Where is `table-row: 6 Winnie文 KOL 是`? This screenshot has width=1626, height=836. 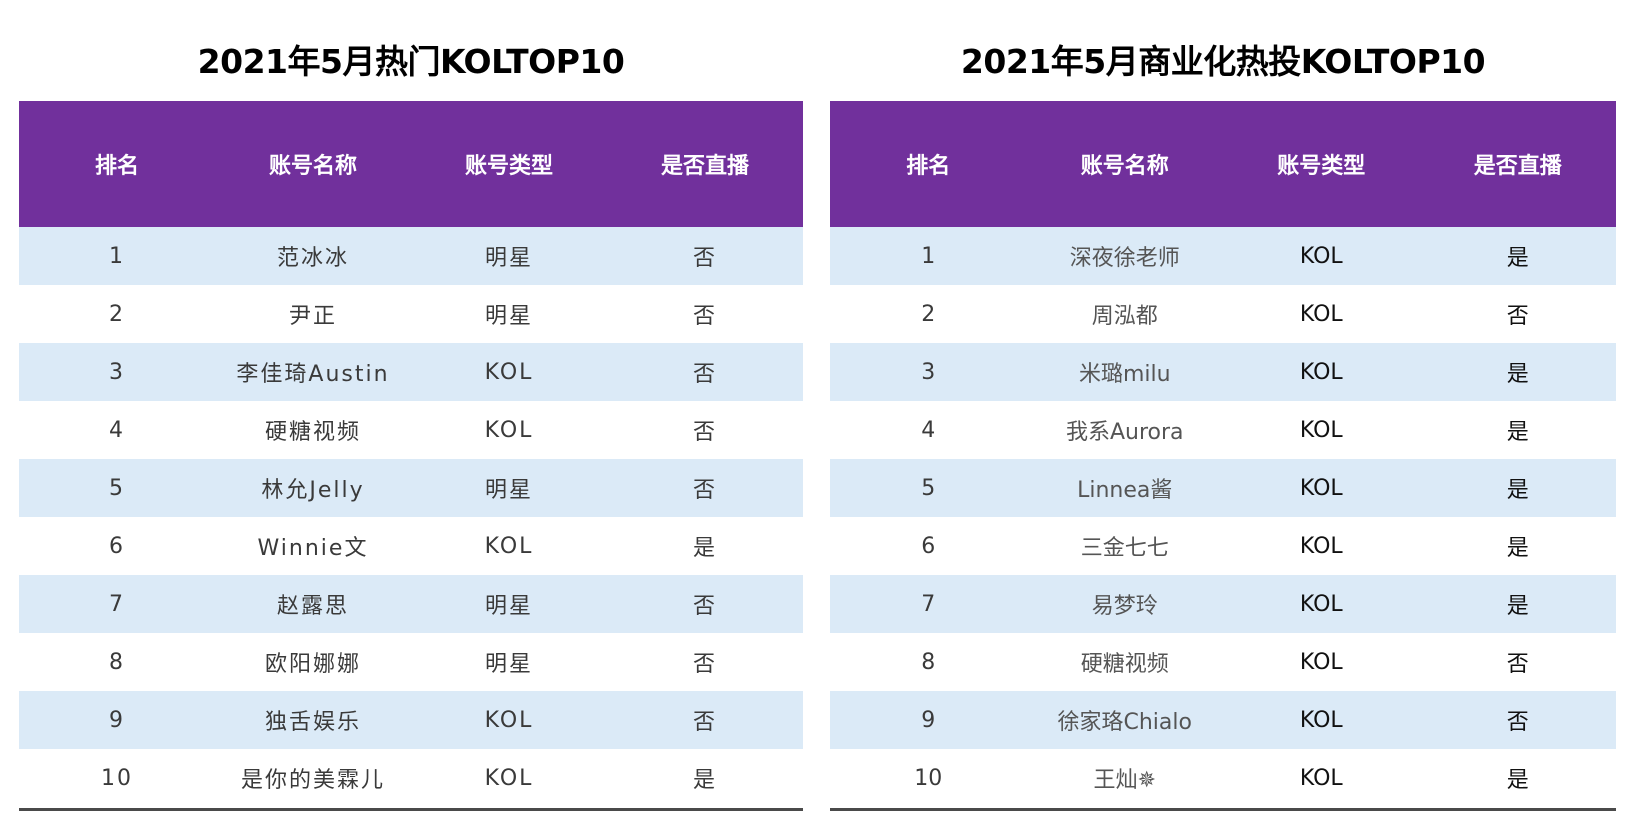 table-row: 6 Winnie文 KOL 是 is located at coordinates (411, 546).